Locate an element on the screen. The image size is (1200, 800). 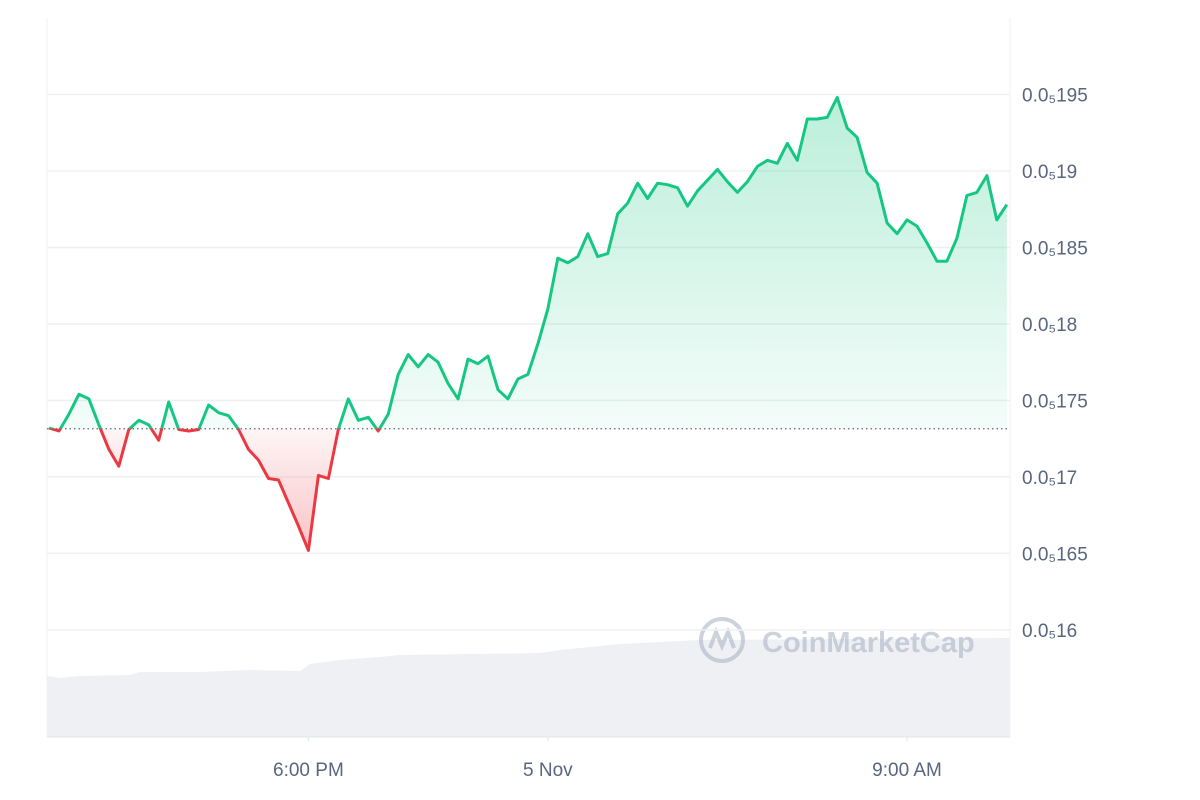
watermark: CoinMarketCap is located at coordinates (837, 640).